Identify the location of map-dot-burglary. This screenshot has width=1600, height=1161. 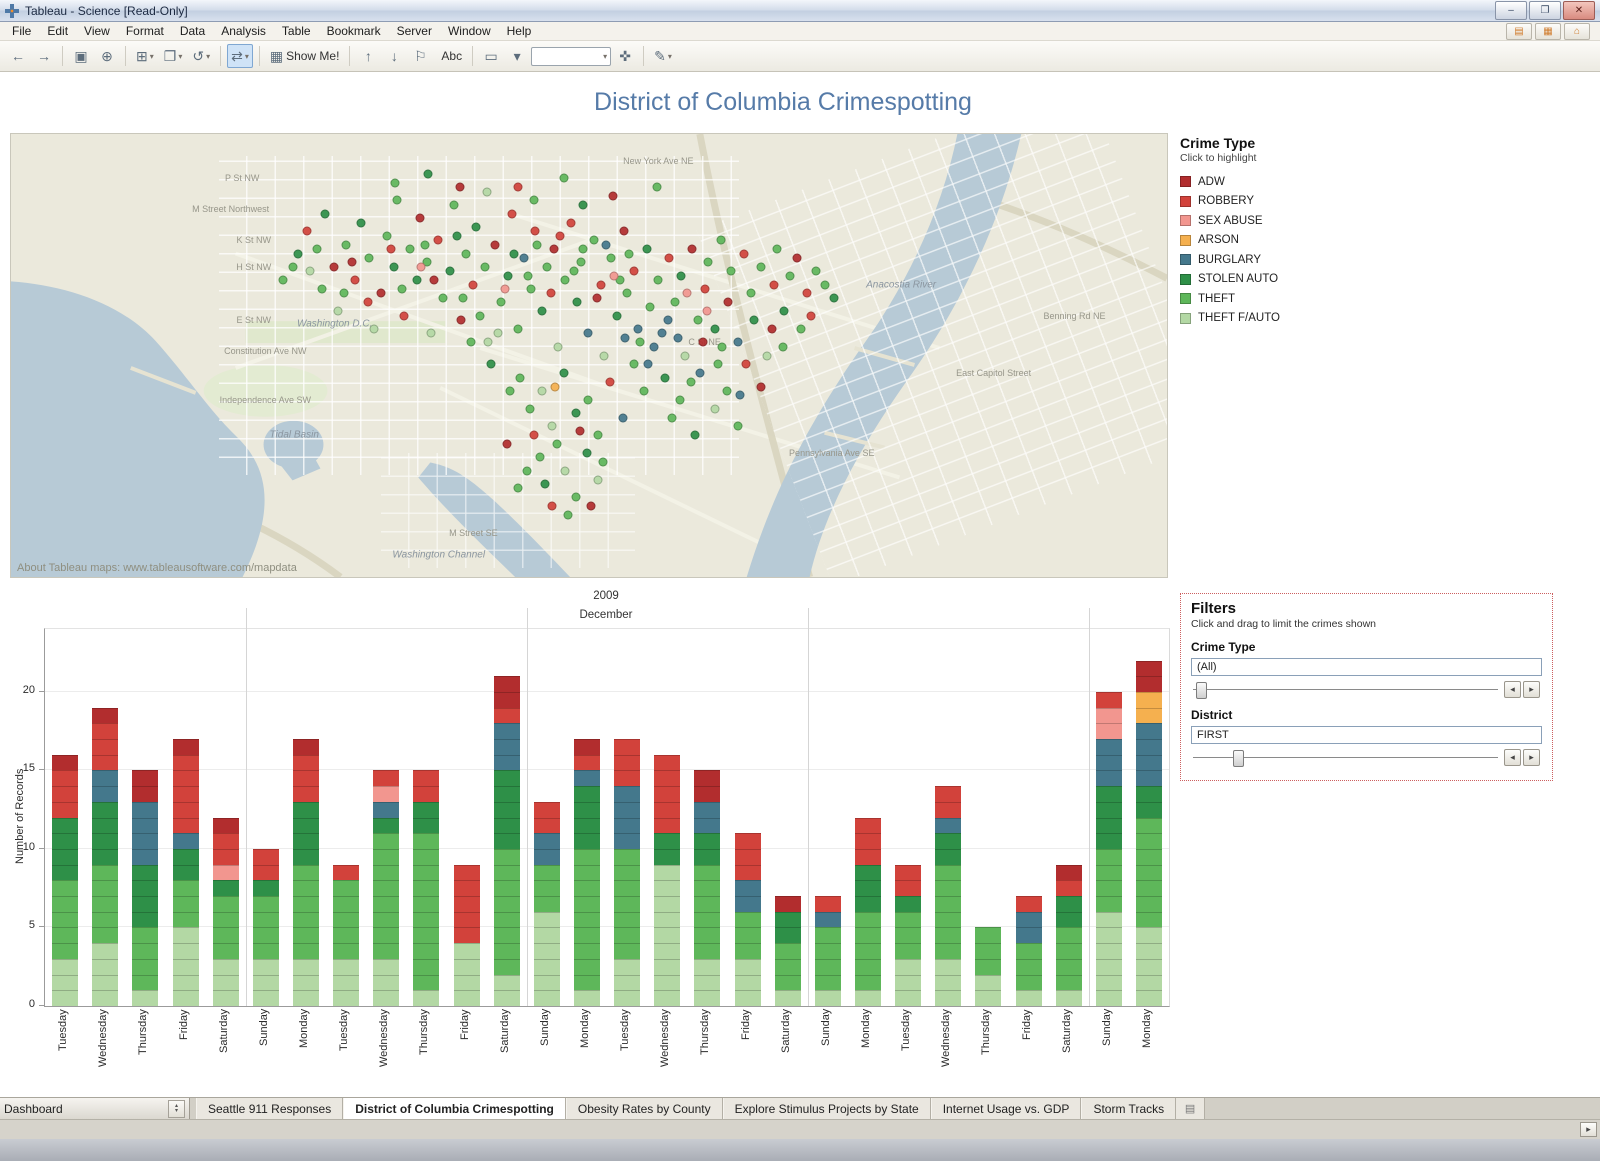
(588, 333).